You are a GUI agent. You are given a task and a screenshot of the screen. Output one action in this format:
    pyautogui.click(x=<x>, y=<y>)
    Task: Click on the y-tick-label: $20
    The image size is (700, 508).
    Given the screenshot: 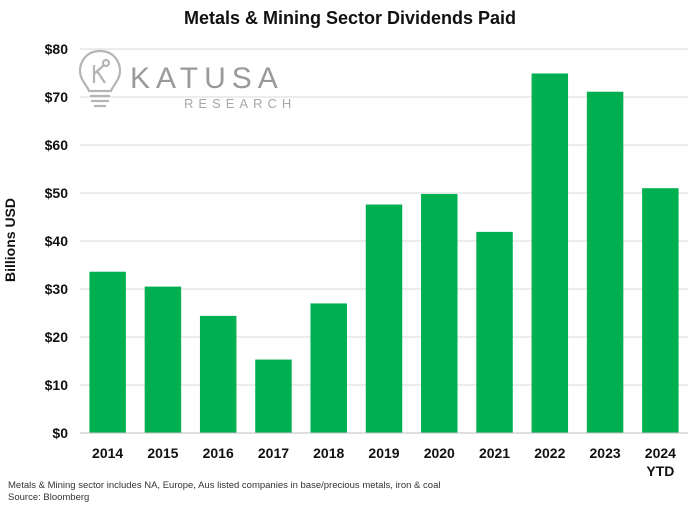 What is the action you would take?
    pyautogui.click(x=57, y=337)
    